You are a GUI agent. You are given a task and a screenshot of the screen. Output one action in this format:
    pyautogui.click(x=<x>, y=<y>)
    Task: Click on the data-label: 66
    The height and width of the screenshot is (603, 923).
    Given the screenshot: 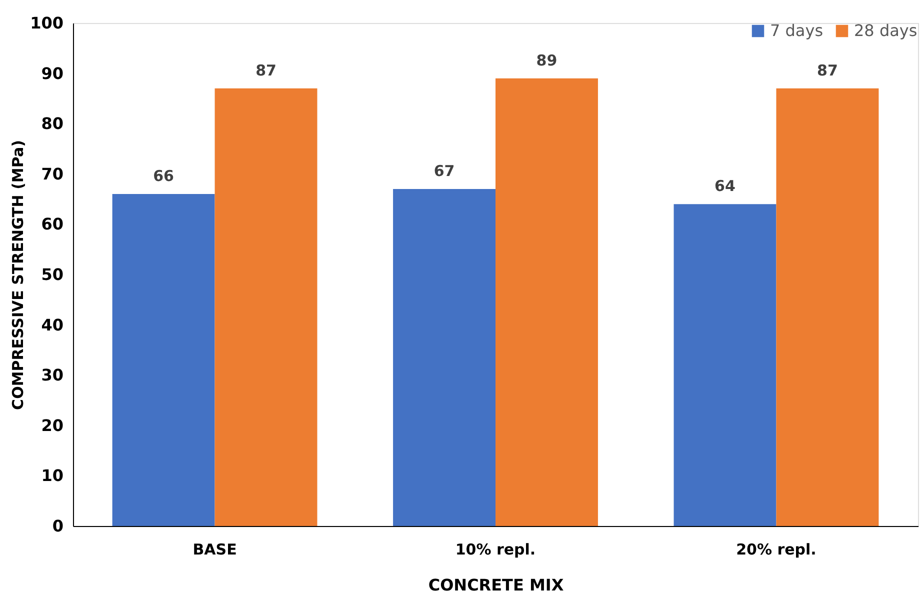 What is the action you would take?
    pyautogui.click(x=163, y=176)
    